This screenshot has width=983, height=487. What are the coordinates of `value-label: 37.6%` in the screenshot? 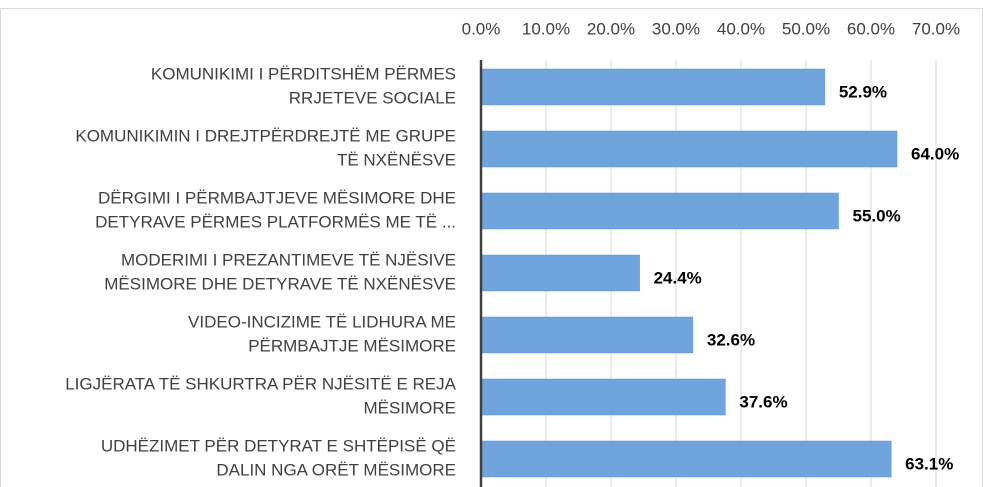 It's located at (763, 401).